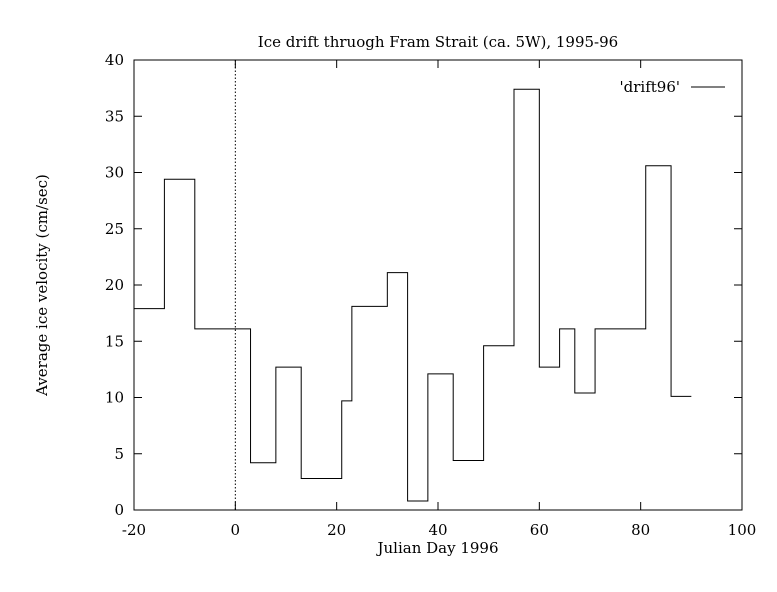  Describe the element at coordinates (336, 530) in the screenshot. I see `x-tick-label: 20` at that location.